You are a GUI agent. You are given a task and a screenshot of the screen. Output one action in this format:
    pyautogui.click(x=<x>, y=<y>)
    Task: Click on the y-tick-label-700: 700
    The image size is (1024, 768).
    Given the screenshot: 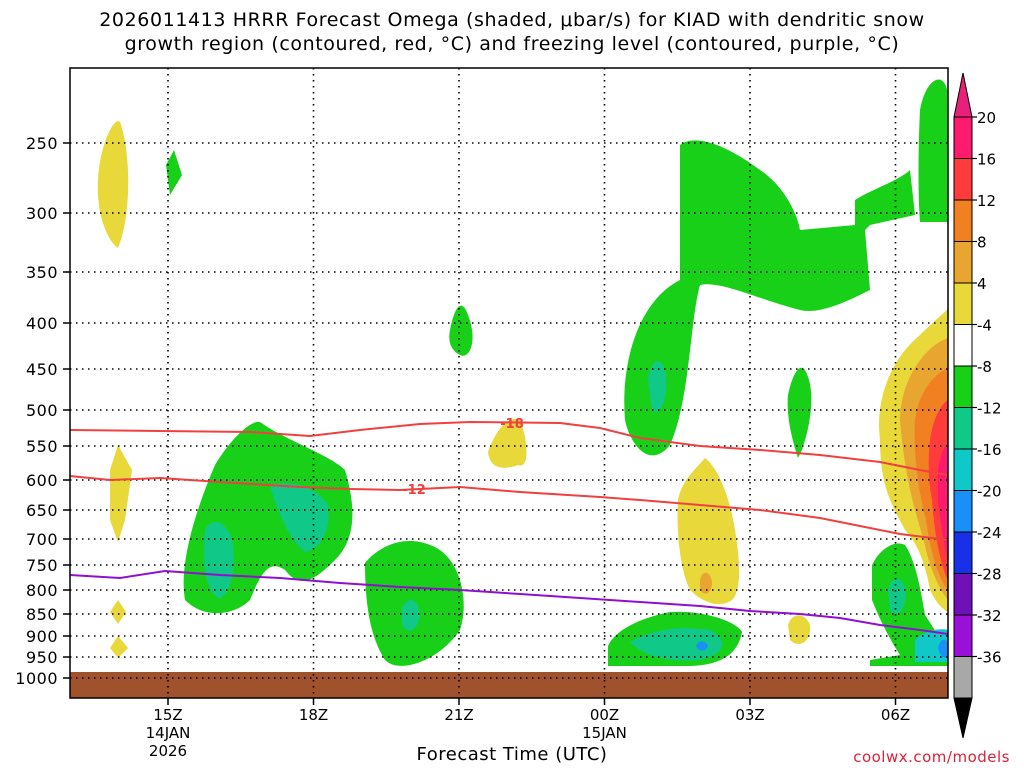 What is the action you would take?
    pyautogui.click(x=42, y=539)
    